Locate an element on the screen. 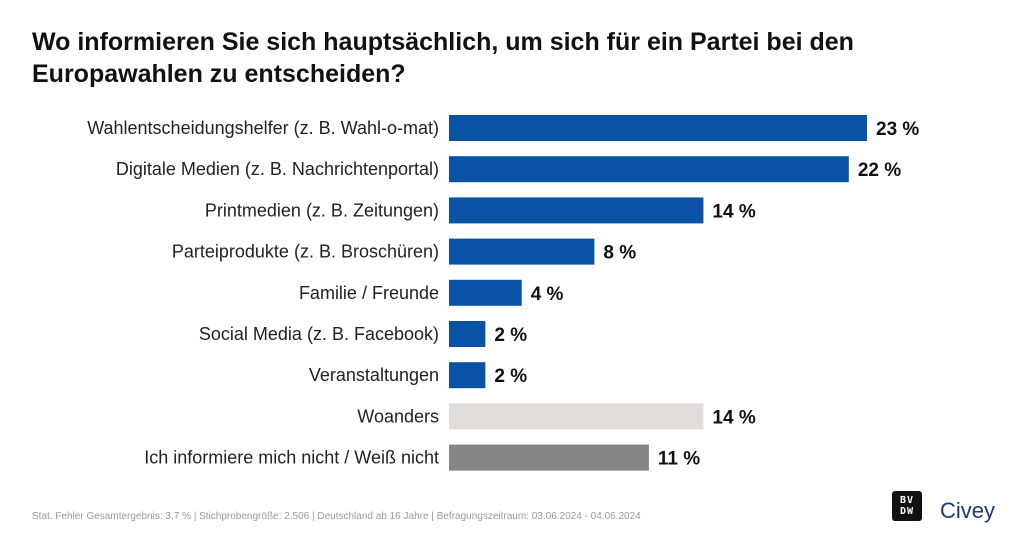 The width and height of the screenshot is (1030, 541). category-label: Ich informiere mich nicht / Weiß nicht is located at coordinates (291, 458).